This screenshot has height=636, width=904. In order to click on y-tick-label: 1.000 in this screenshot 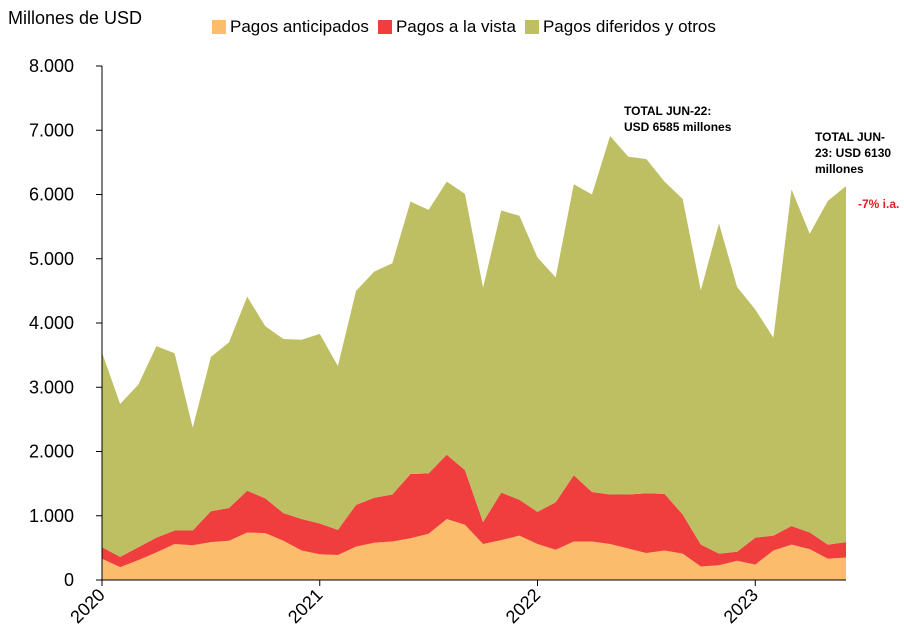, I will do `click(51, 516)`.